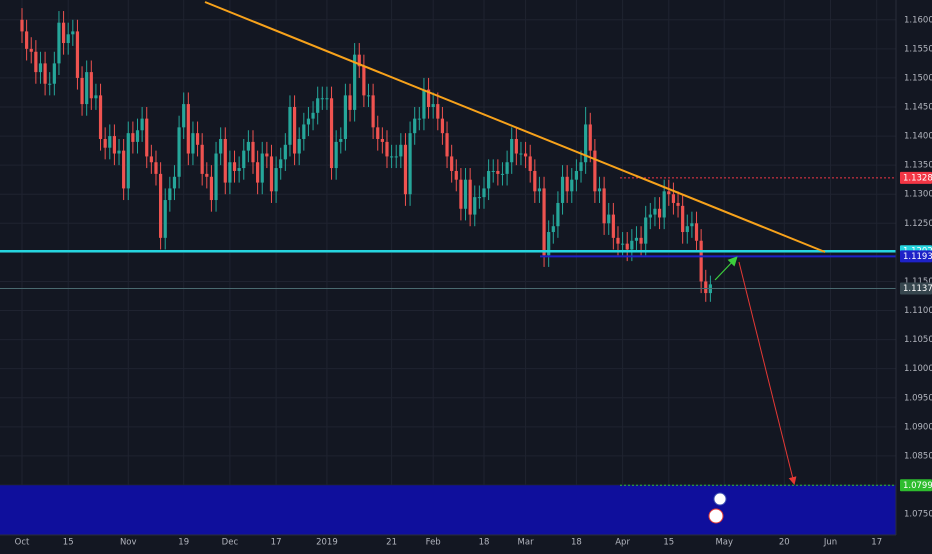 The height and width of the screenshot is (554, 932). I want to click on price-badge-label: 1.07995, so click(917, 486).